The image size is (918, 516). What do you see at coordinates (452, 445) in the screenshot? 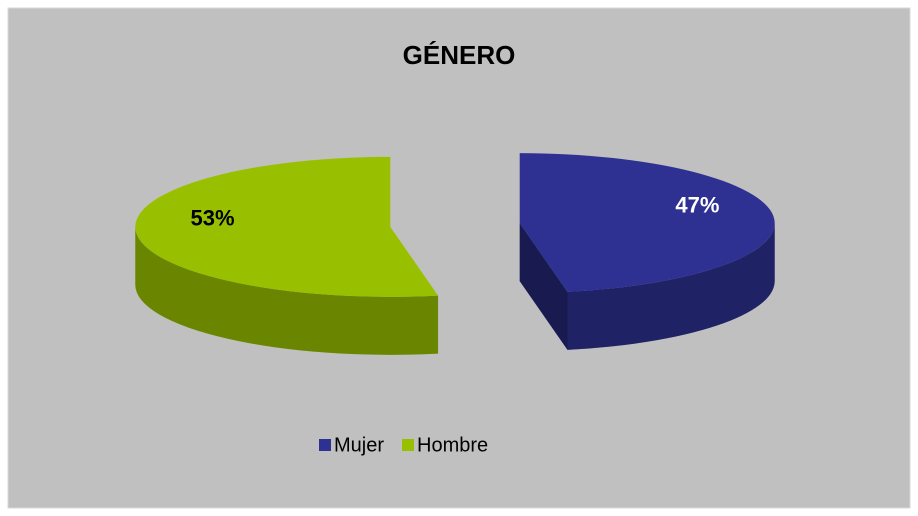
I see `legend-label: Hombre` at bounding box center [452, 445].